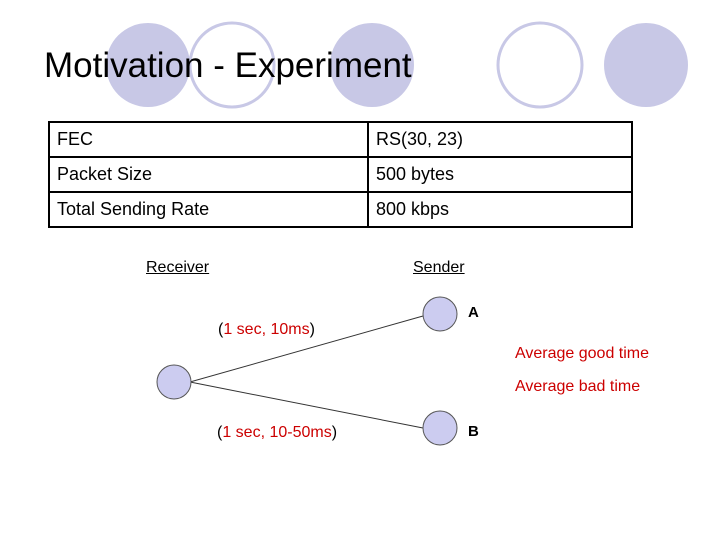 This screenshot has width=720, height=540. I want to click on legend-bad-time: Average bad time, so click(578, 386).